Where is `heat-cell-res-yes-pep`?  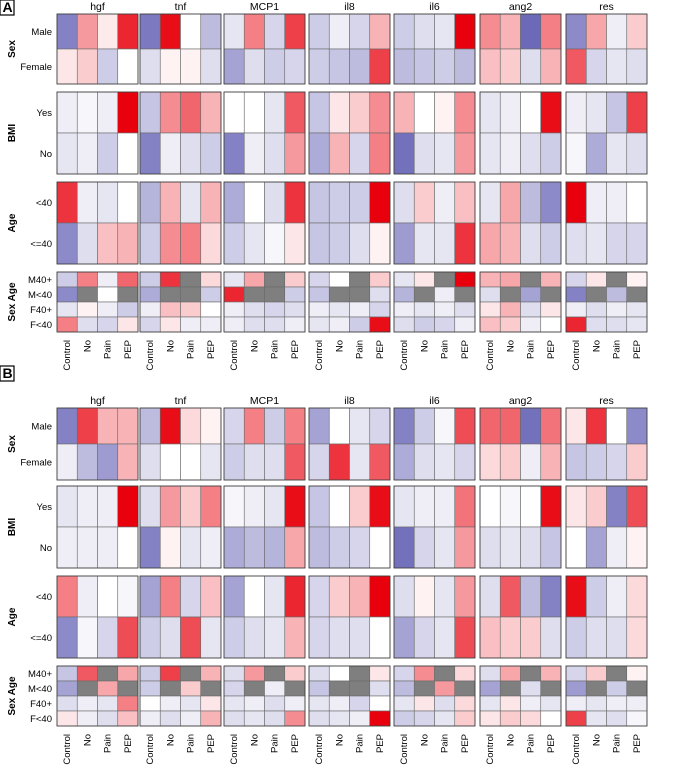
heat-cell-res-yes-pep is located at coordinates (637, 112).